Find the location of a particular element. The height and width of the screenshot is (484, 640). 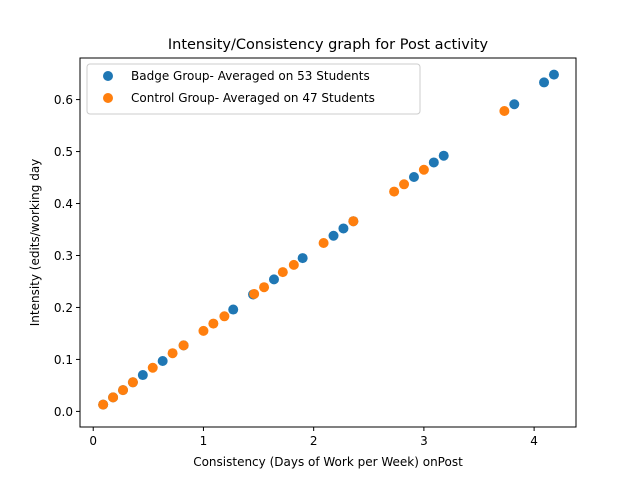

x-tick-label-0: 0 is located at coordinates (93, 441).